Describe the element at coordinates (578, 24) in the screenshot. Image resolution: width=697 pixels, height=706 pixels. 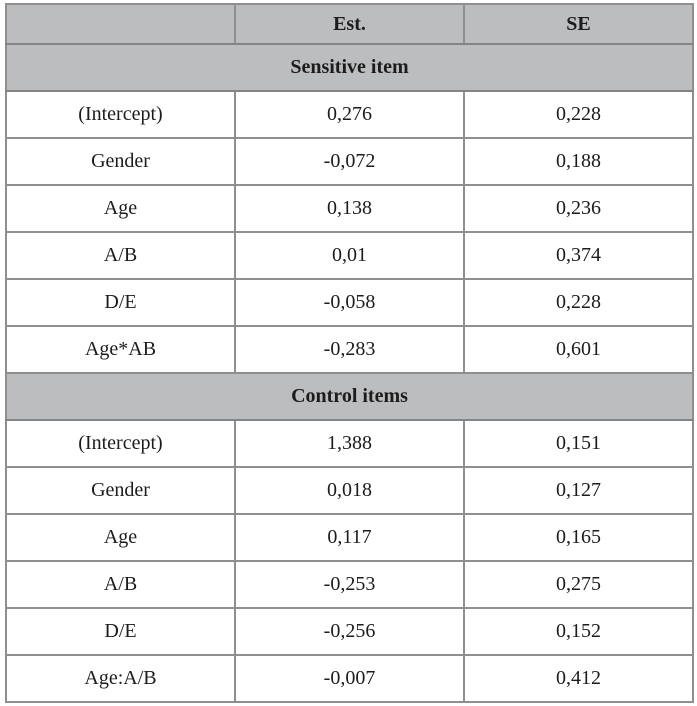
I see `header-cell-se: SE` at that location.